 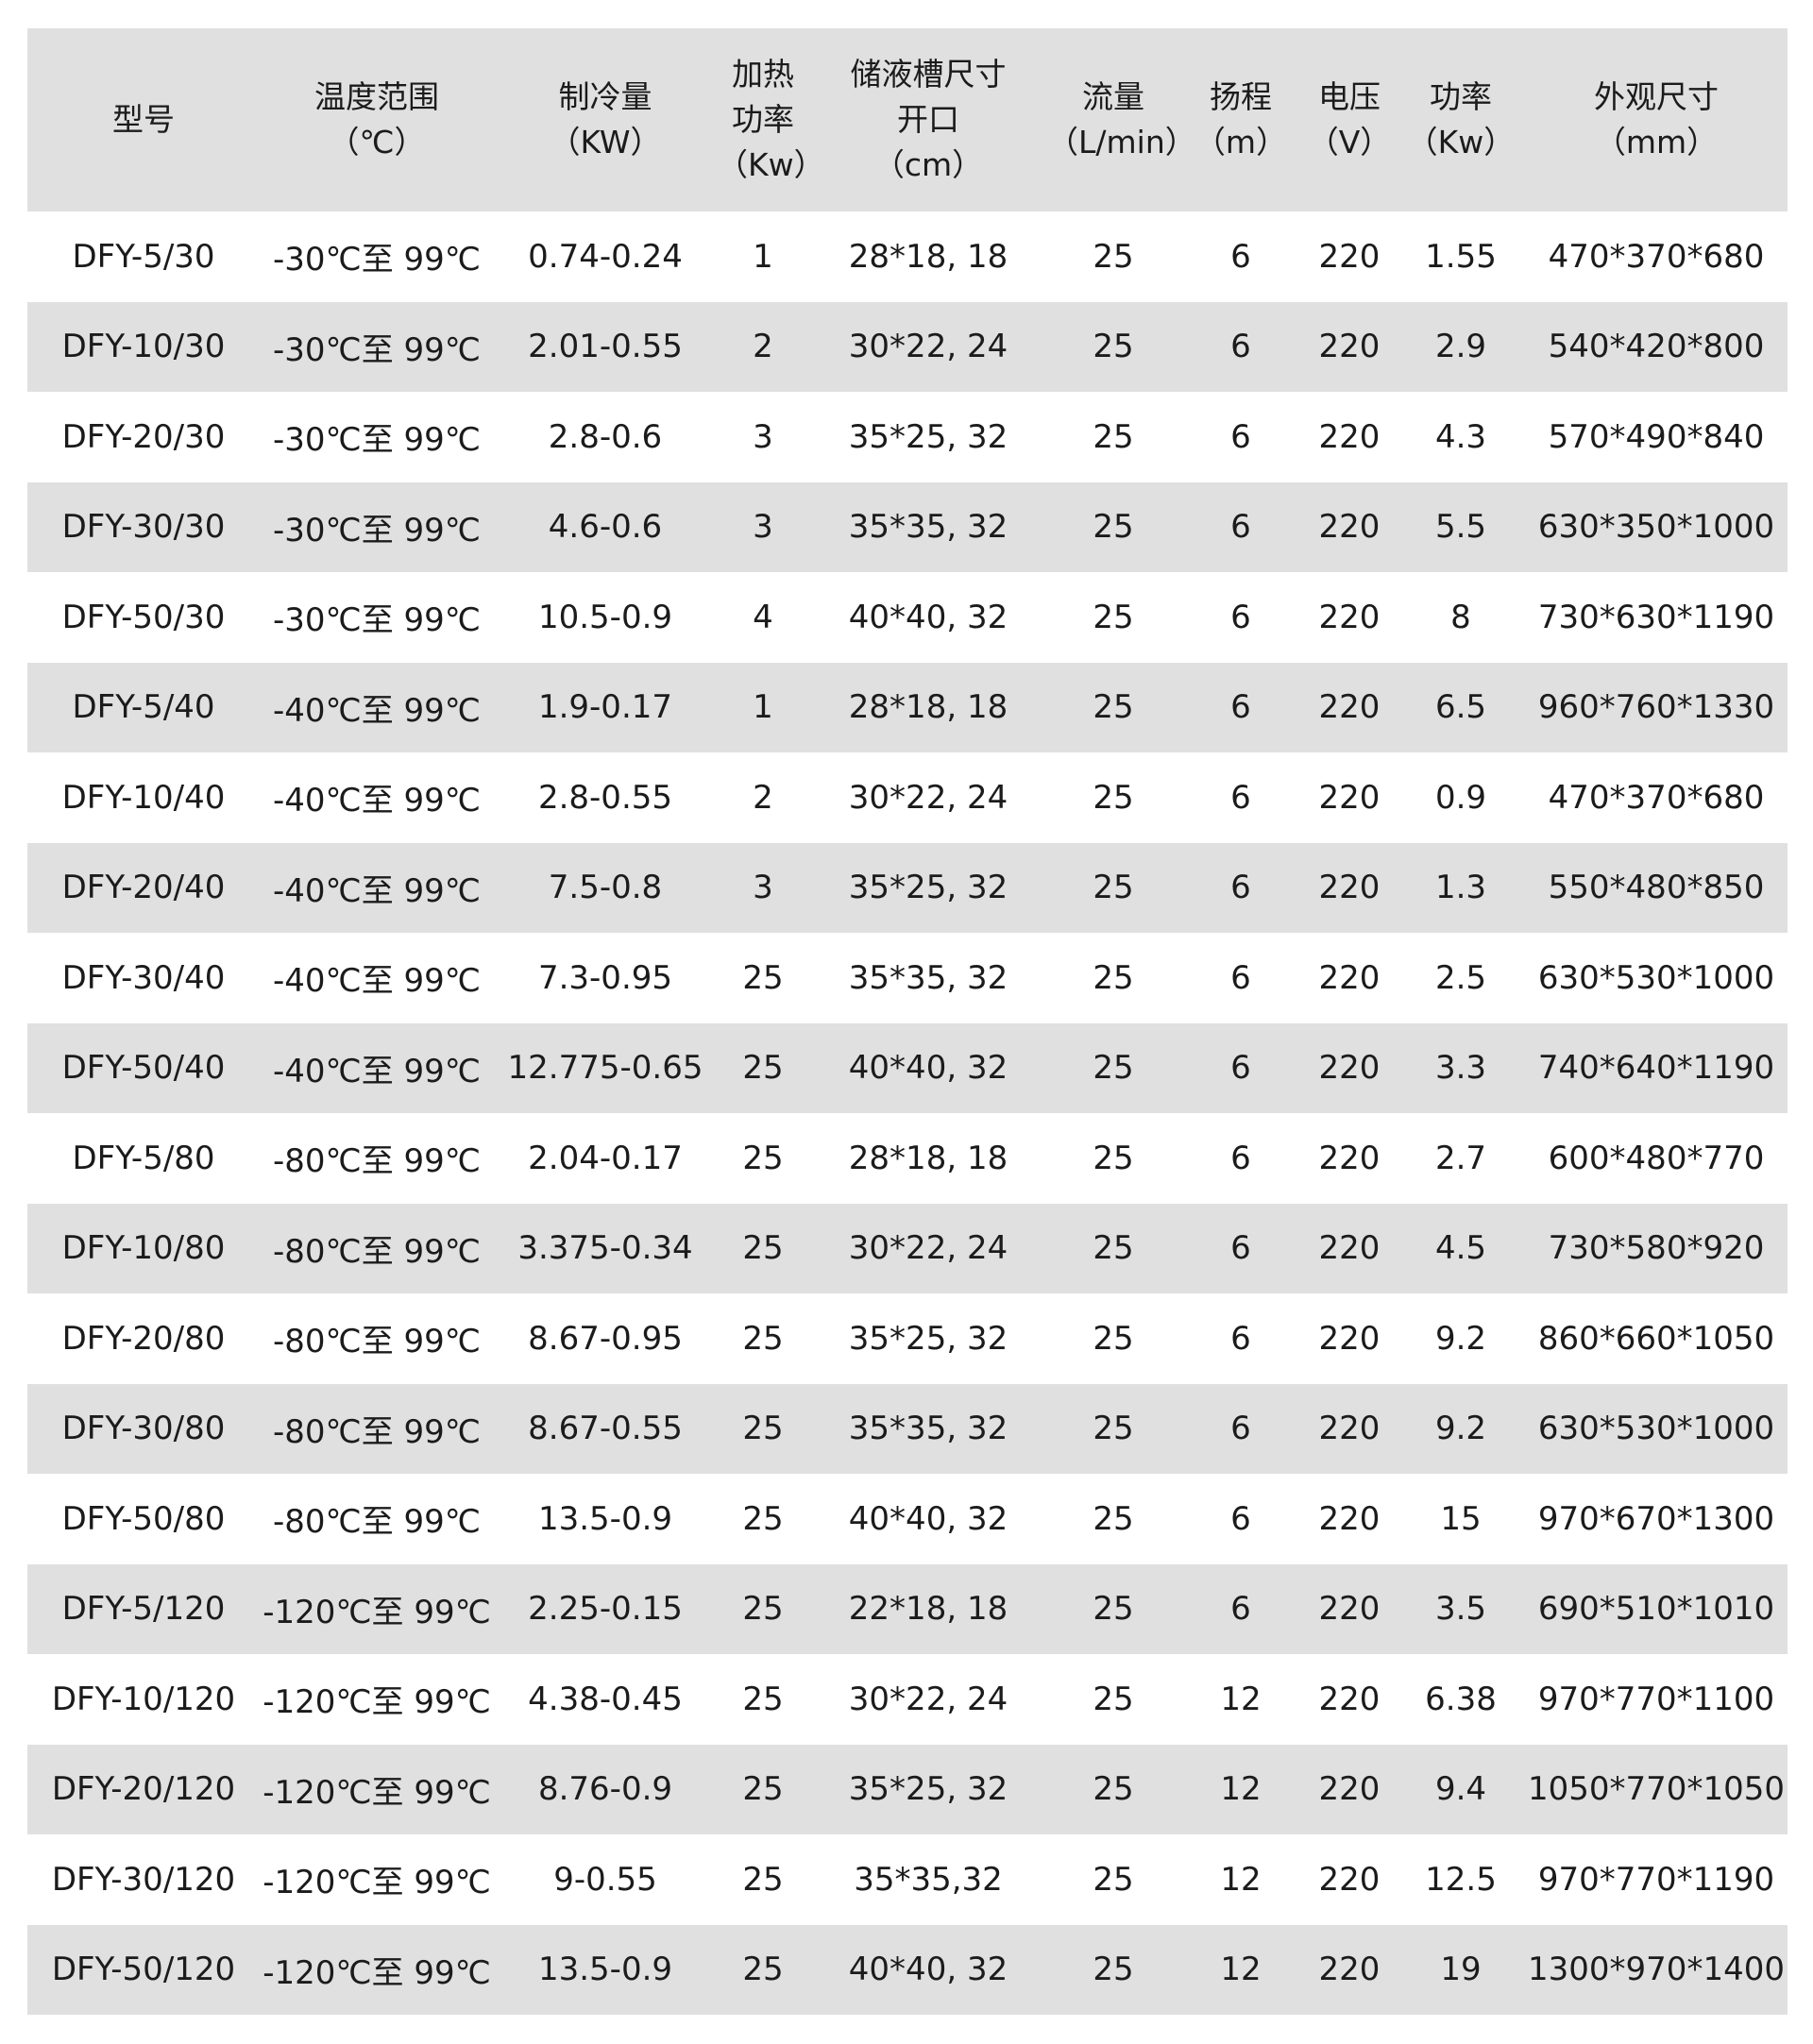 I want to click on cell-cooling-capacity: 8.67-0.95, so click(x=605, y=1339).